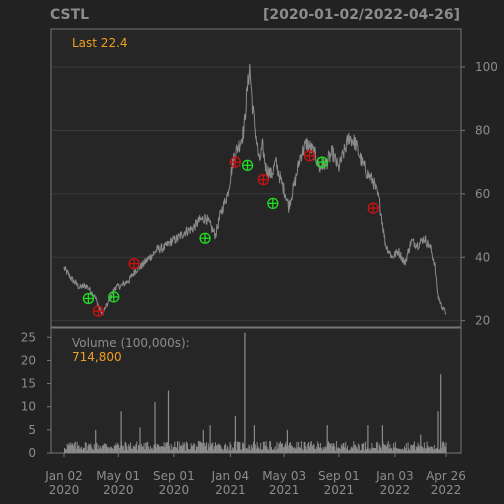  I want to click on volume-y-axis: 0 5 10 15 20 25, so click(36, 395).